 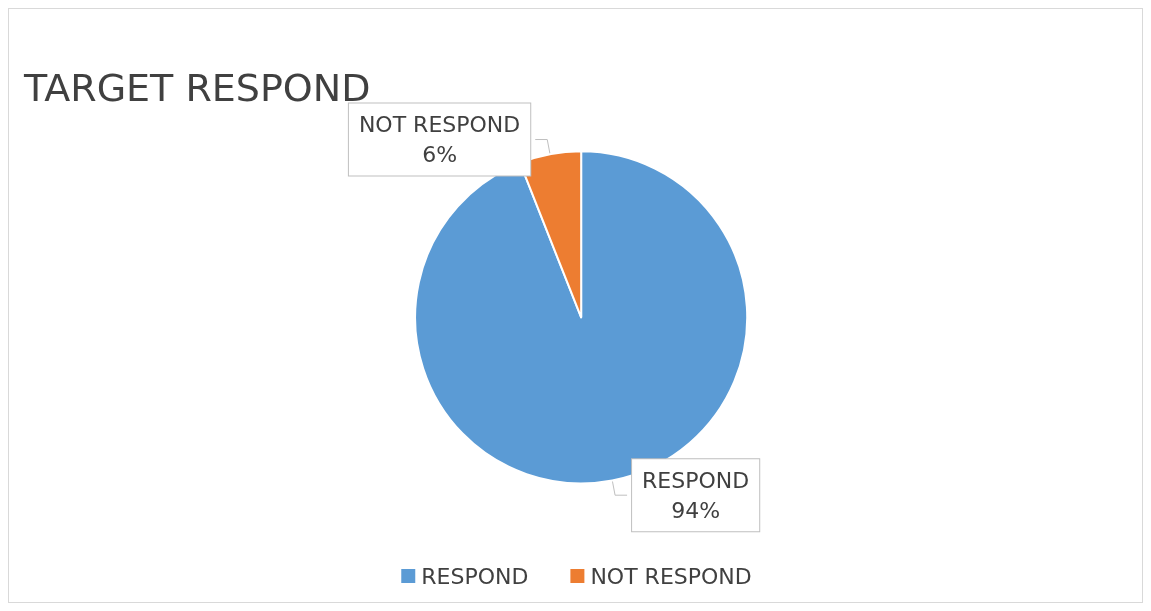 I want to click on chart-title: TARGET RESPOND, so click(x=197, y=88).